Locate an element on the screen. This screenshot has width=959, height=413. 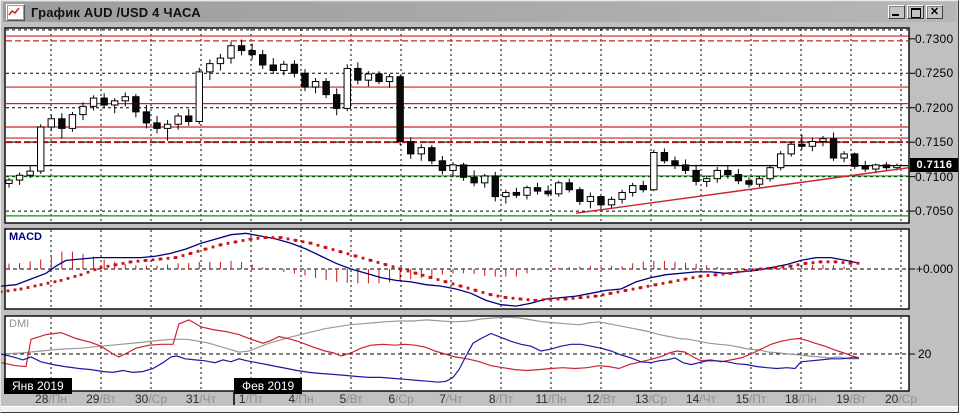
minimize-button is located at coordinates (896, 12).